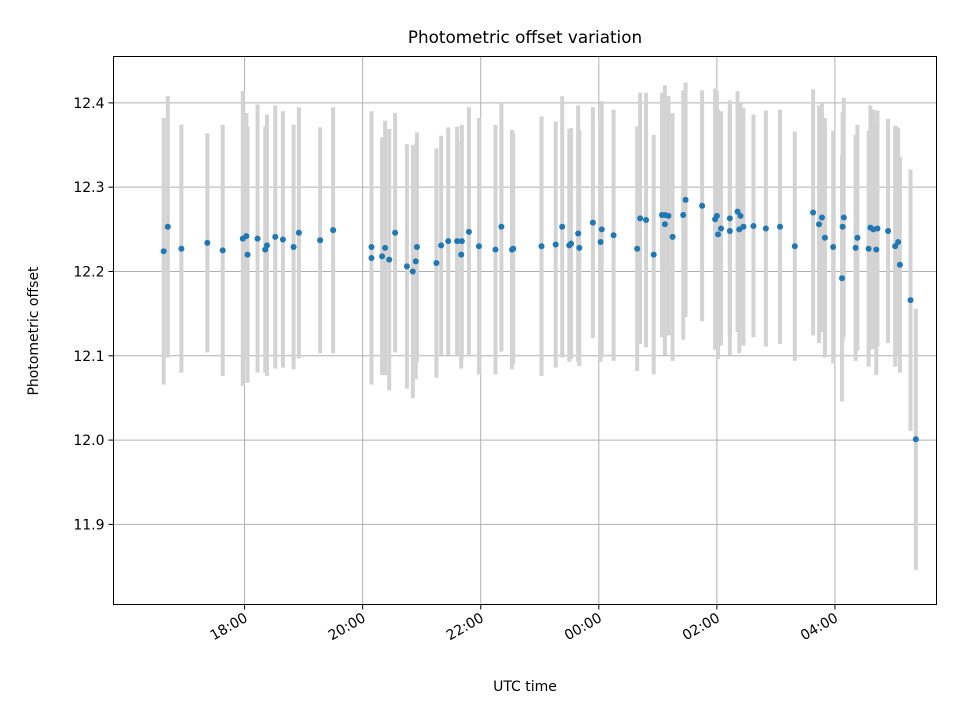 This screenshot has height=720, width=960. What do you see at coordinates (93, 314) in the screenshot?
I see `y-axis: 11.9 12.0 12.1 12.2 12.3 12.4` at bounding box center [93, 314].